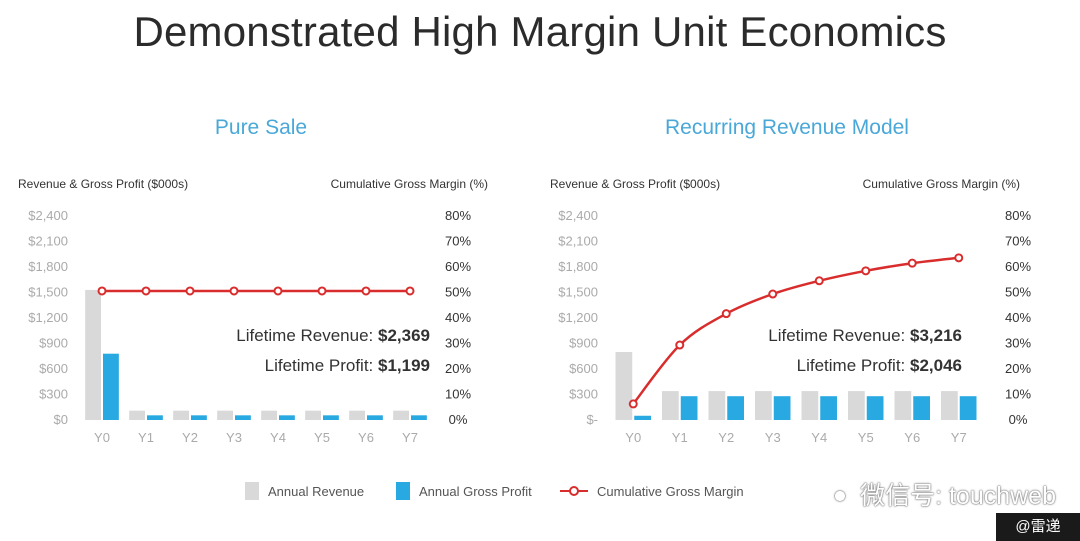 The width and height of the screenshot is (1080, 541). Describe the element at coordinates (313, 415) in the screenshot. I see `chart0-bar-revenue-y5` at that location.